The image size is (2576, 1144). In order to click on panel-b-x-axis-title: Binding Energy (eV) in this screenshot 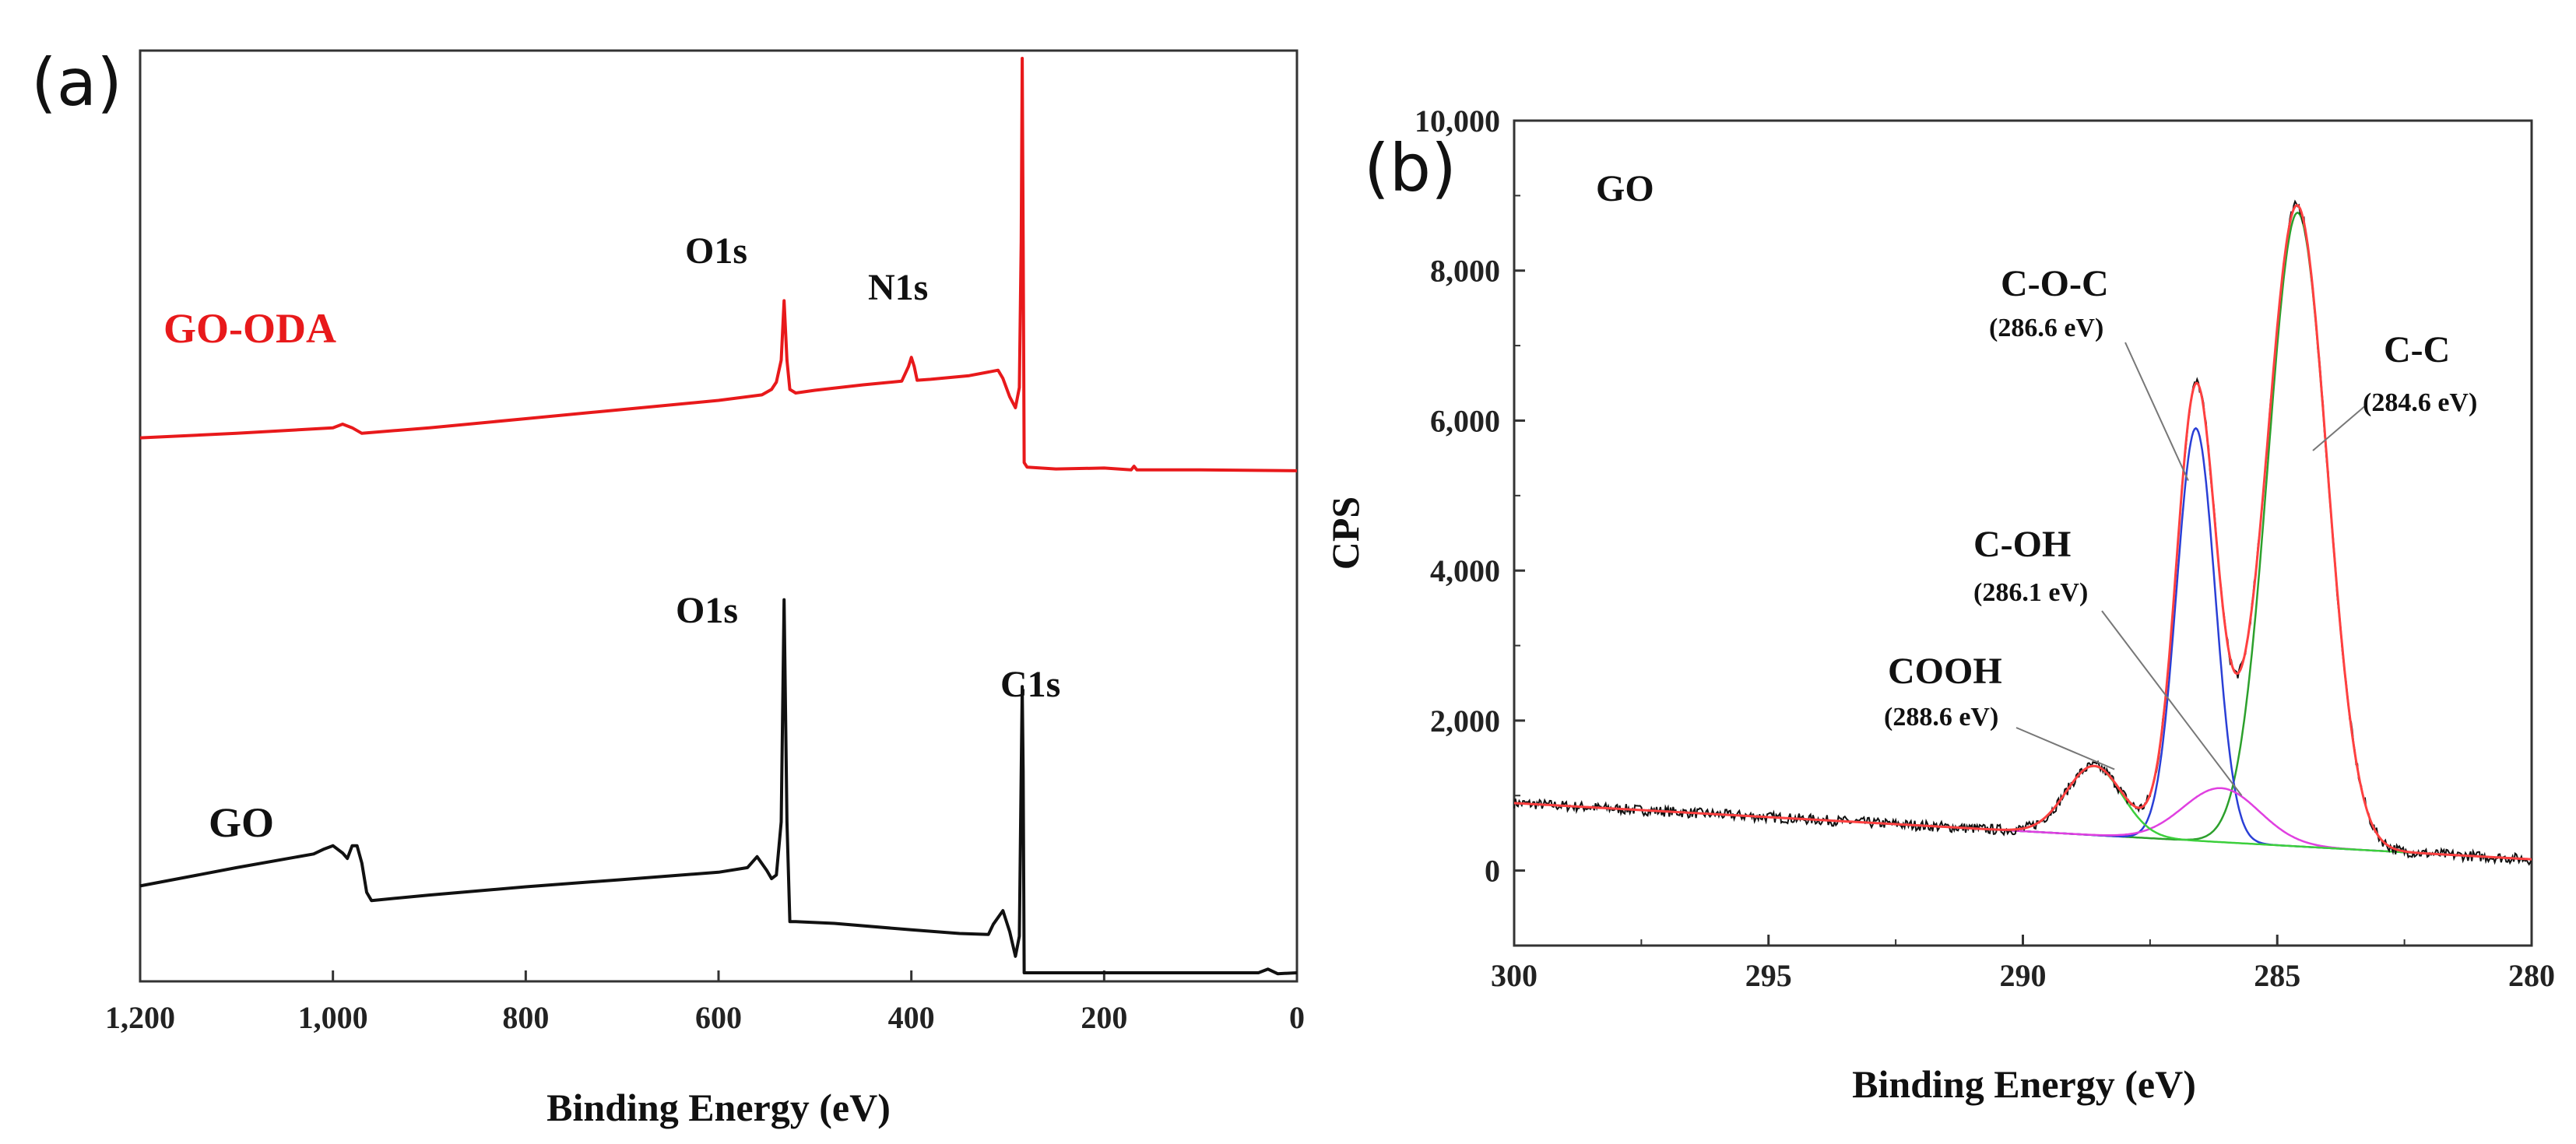, I will do `click(2024, 1084)`.